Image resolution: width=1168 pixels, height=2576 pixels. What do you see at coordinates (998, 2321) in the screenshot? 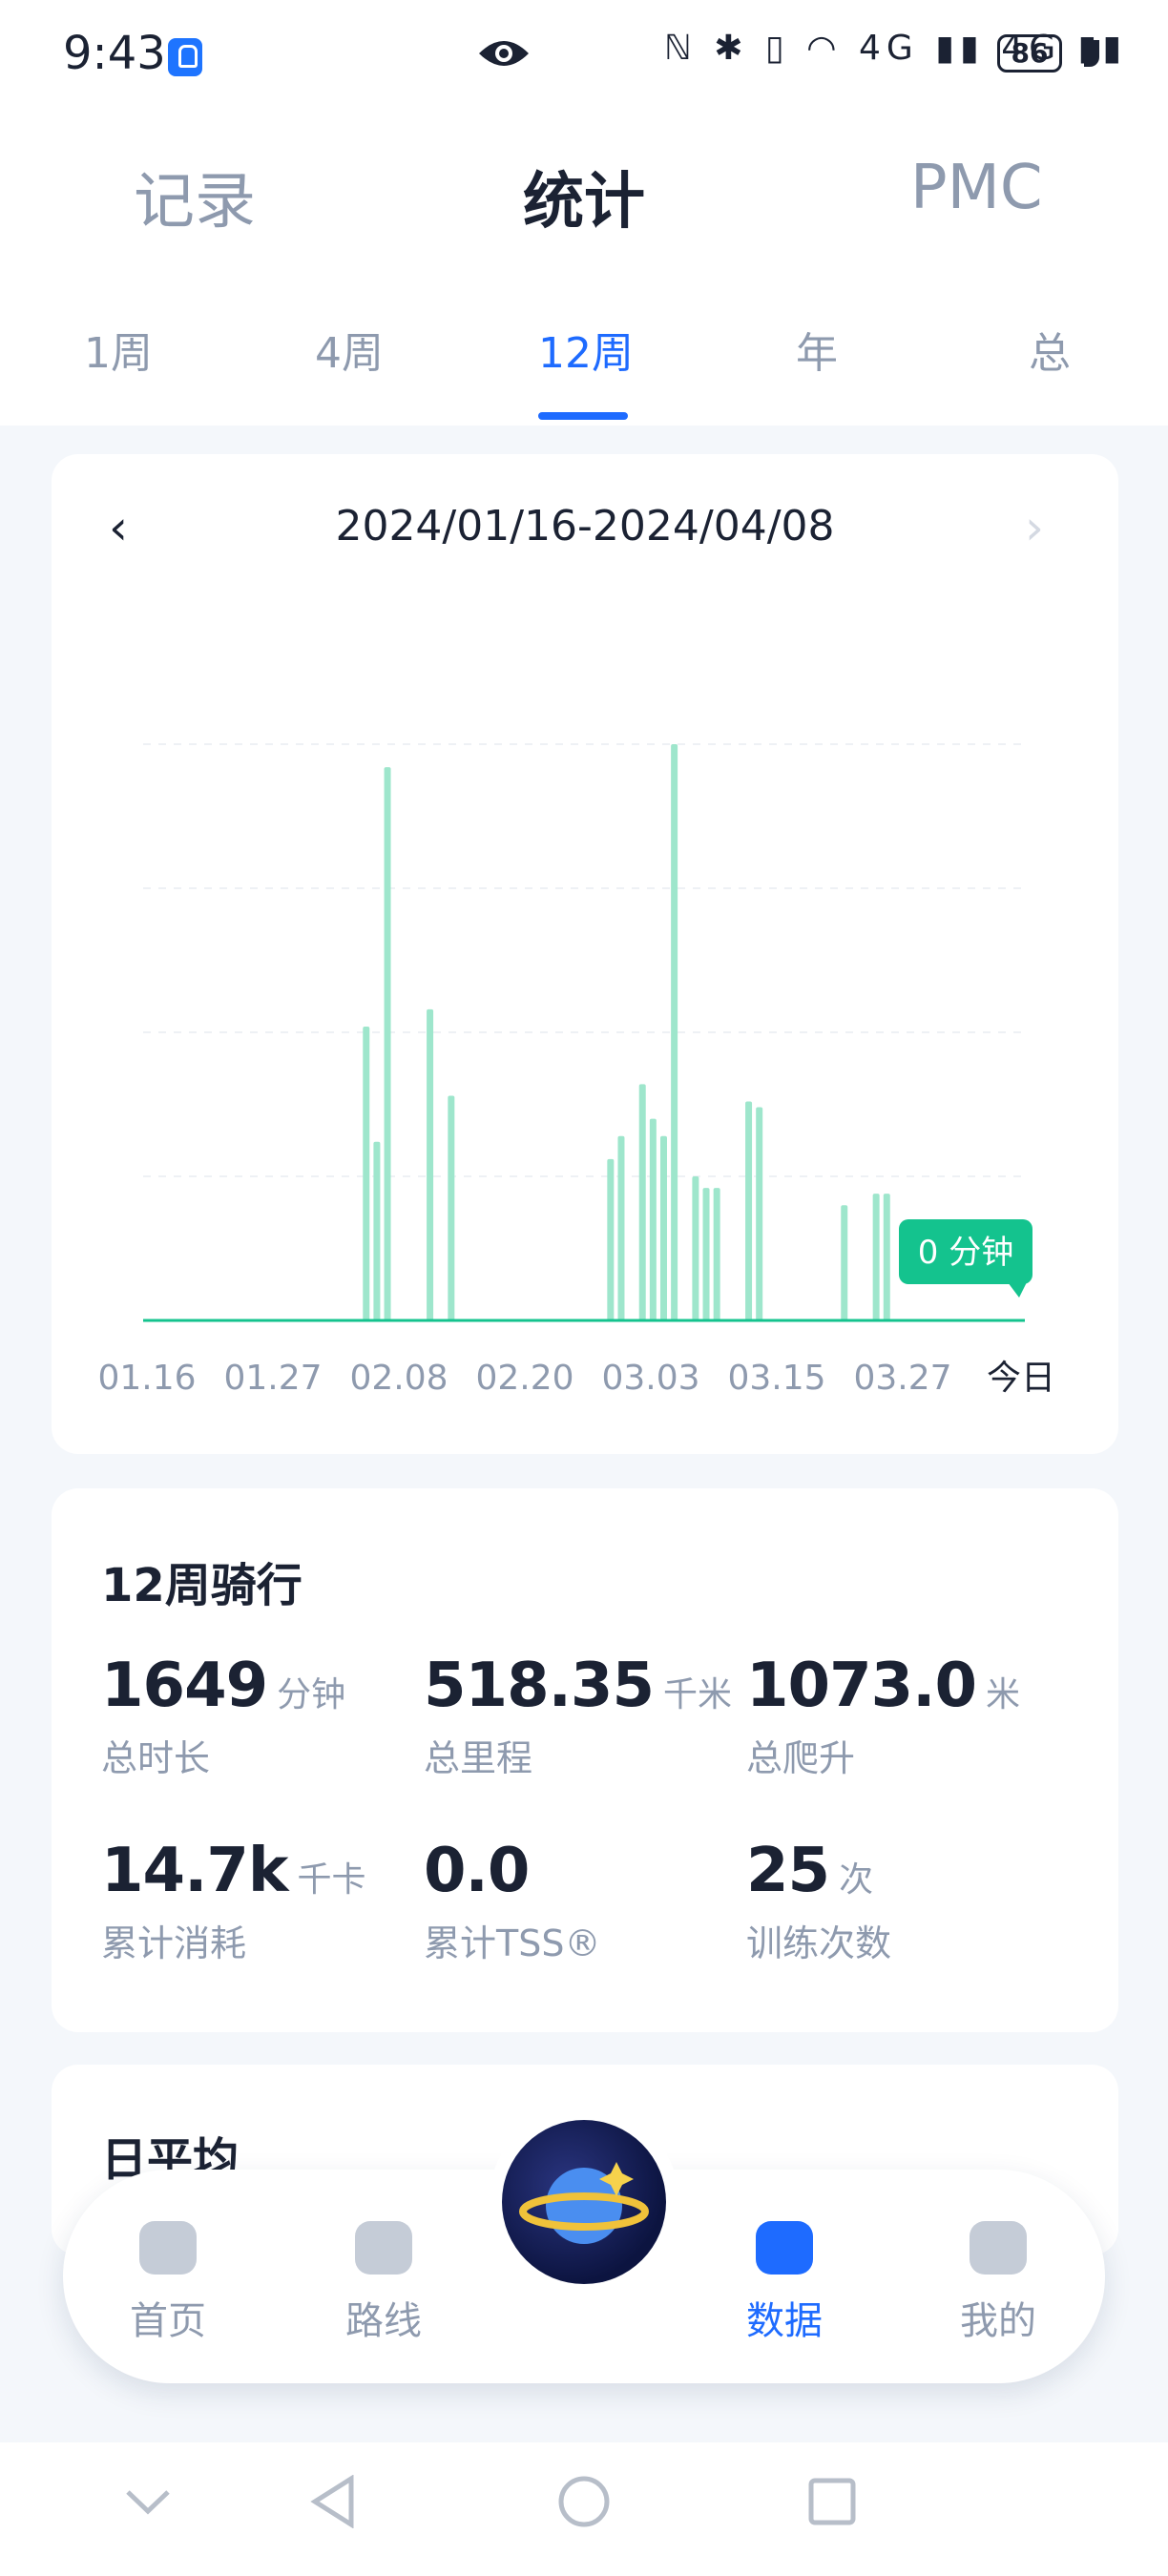
I see `nav-label: 我的` at bounding box center [998, 2321].